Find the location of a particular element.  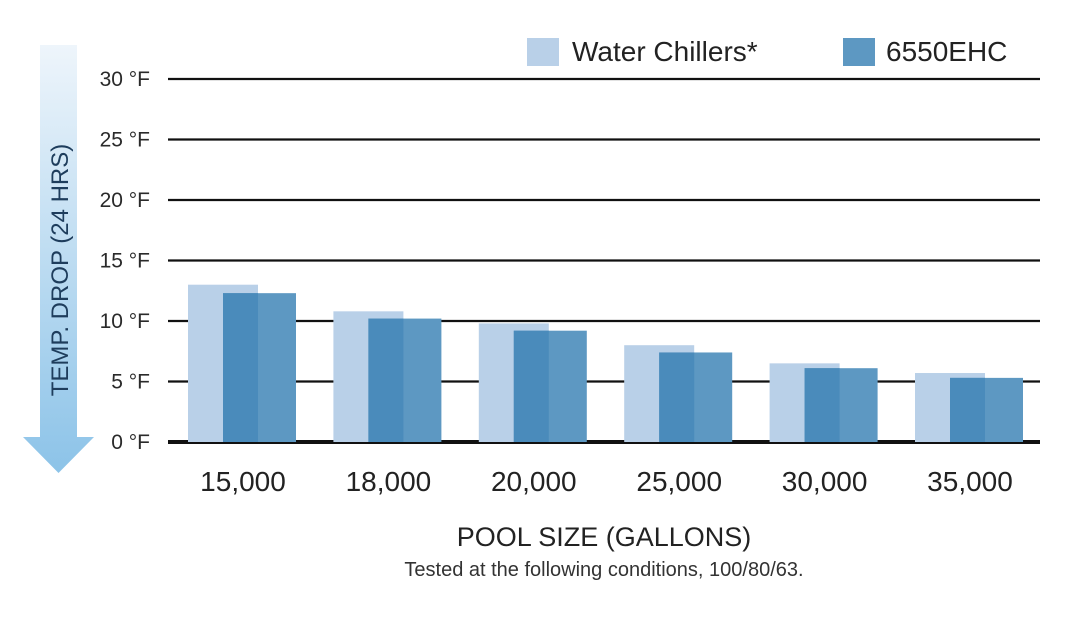

legend-label-6550ehc: 6550EHC is located at coordinates (946, 51).